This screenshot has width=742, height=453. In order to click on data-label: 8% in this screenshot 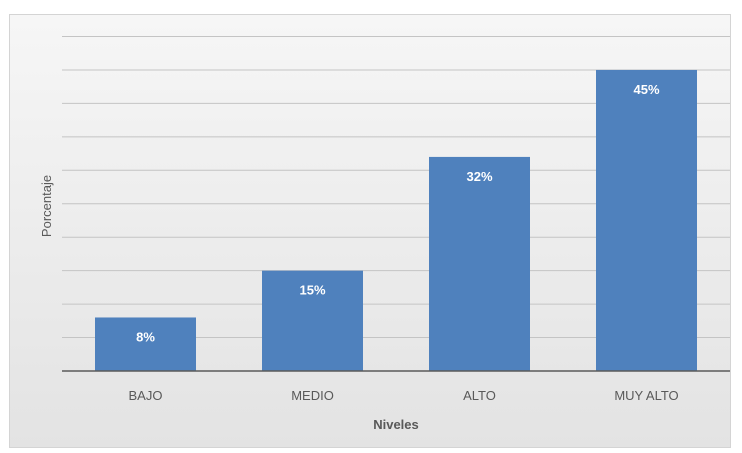, I will do `click(145, 336)`.